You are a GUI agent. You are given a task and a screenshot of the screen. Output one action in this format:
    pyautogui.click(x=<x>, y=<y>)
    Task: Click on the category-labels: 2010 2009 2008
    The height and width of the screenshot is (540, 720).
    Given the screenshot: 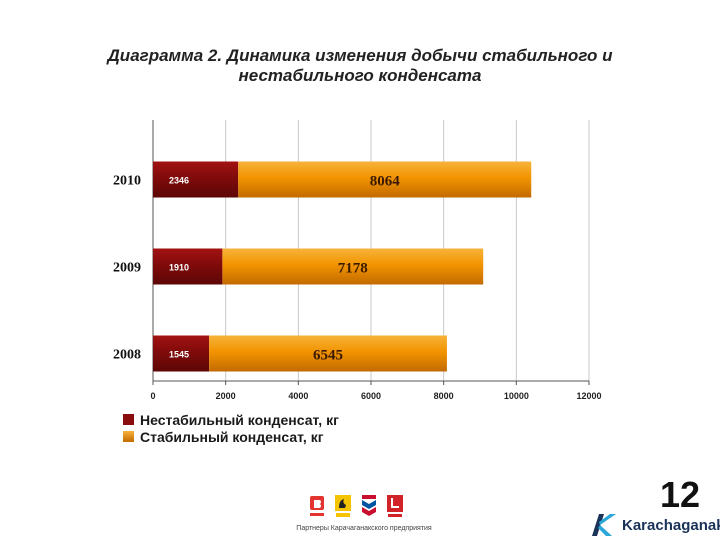 What is the action you would take?
    pyautogui.click(x=127, y=268)
    